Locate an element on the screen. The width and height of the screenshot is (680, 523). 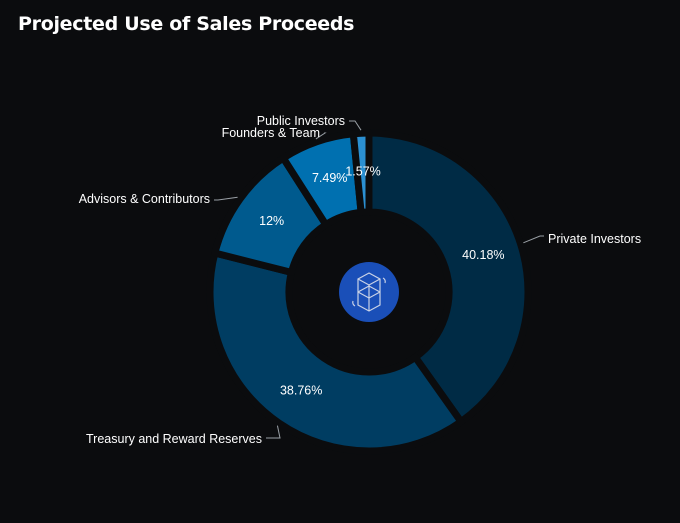
slice-public-investors is located at coordinates (361, 172).